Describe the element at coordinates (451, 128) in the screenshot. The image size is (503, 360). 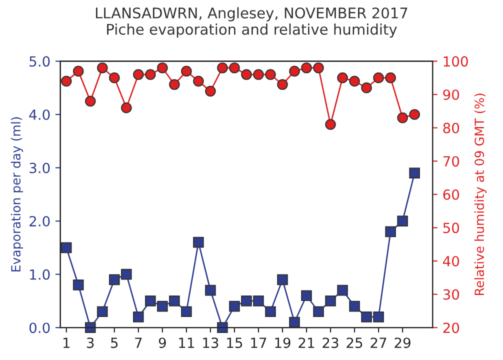
I see `y2-tick-label: 80` at that location.